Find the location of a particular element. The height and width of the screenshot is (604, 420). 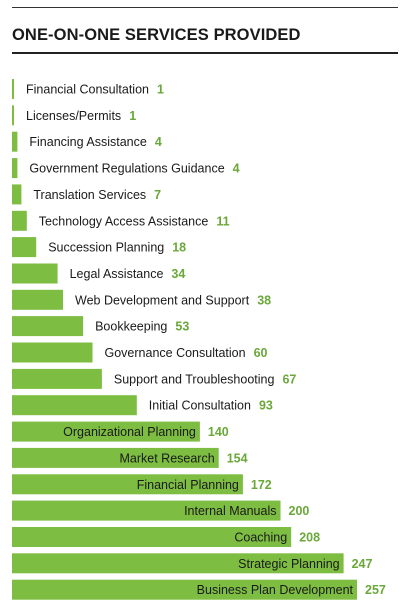

category-label: Coaching is located at coordinates (260, 538).